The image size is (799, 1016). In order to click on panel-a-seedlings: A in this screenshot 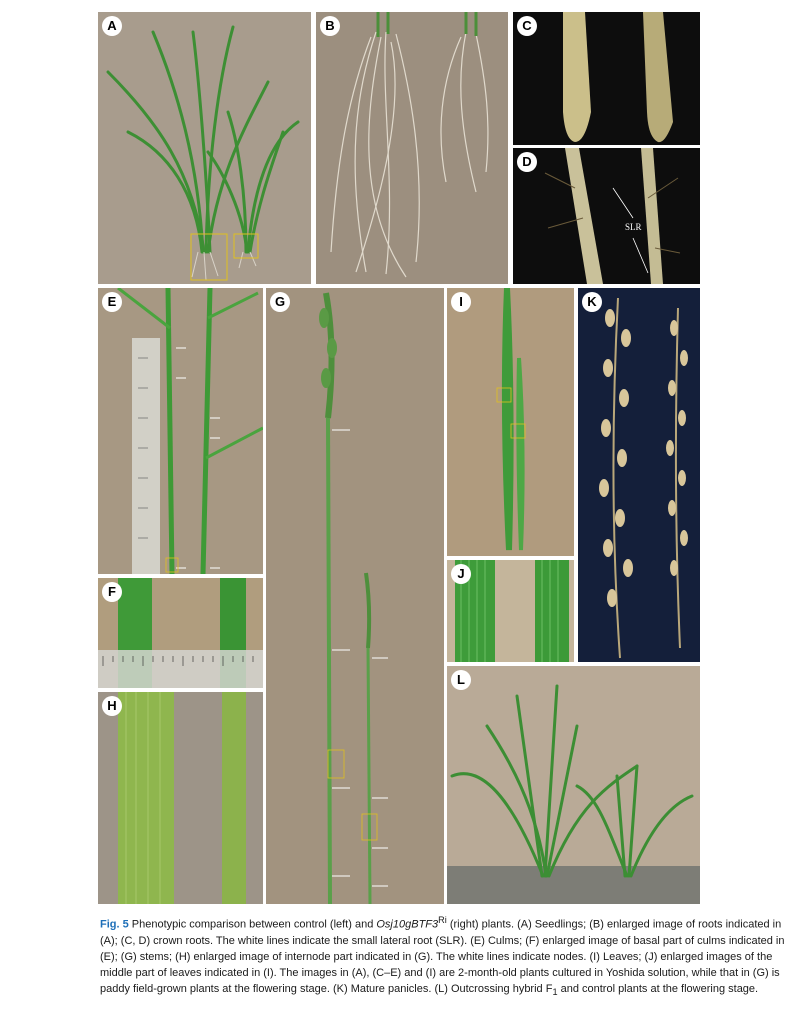, I will do `click(204, 148)`.